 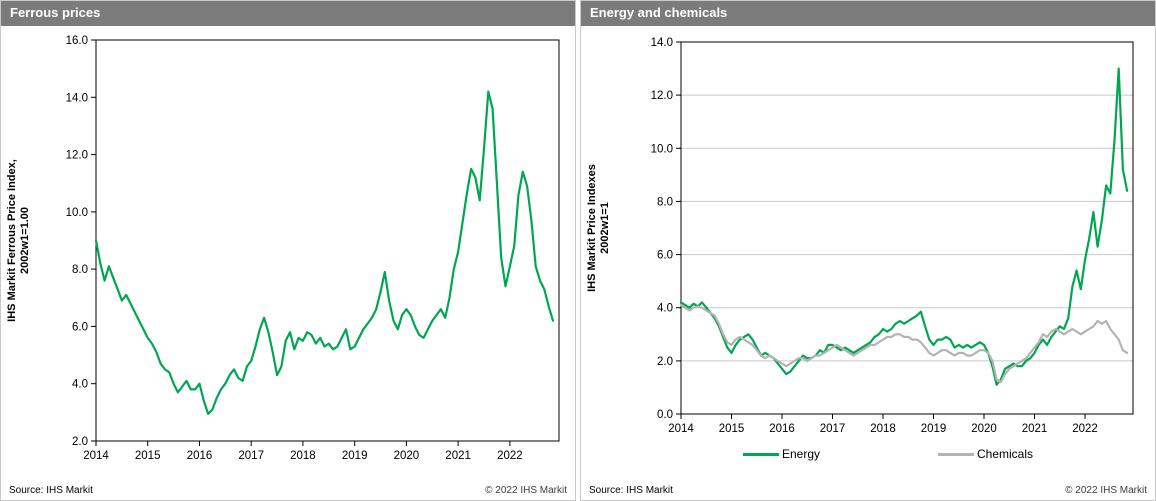 What do you see at coordinates (800, 454) in the screenshot?
I see `legend-label-energy: Energy` at bounding box center [800, 454].